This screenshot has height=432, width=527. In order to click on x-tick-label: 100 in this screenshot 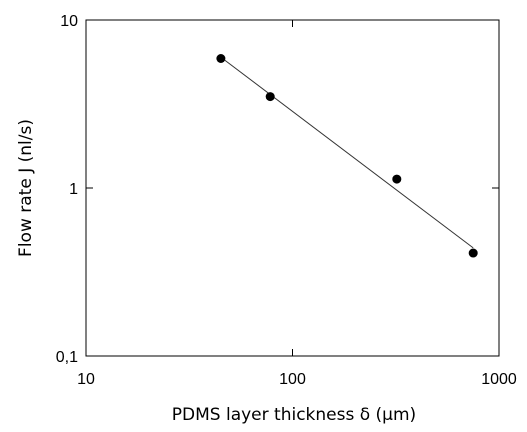, I will do `click(292, 379)`.